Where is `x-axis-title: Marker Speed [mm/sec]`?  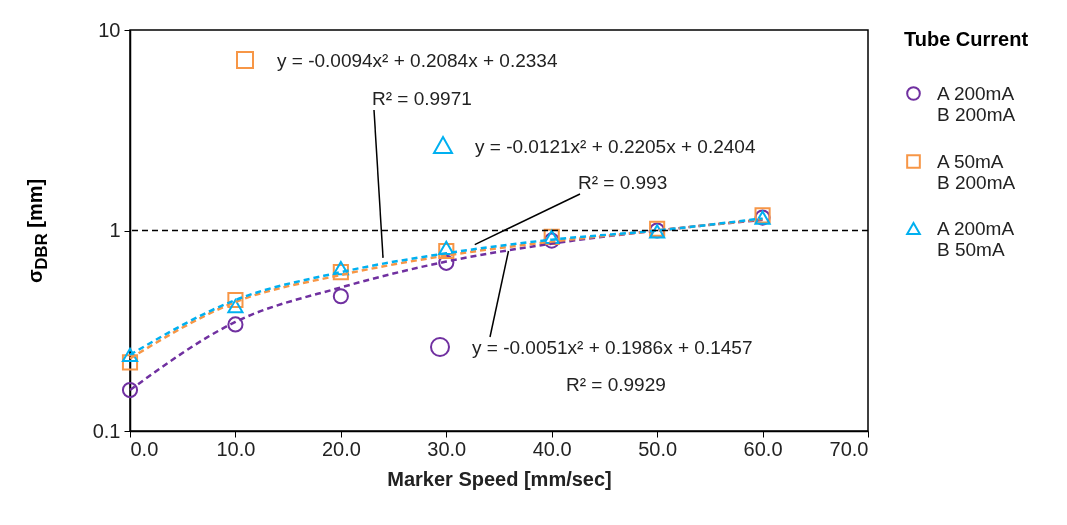 x-axis-title: Marker Speed [mm/sec] is located at coordinates (499, 478).